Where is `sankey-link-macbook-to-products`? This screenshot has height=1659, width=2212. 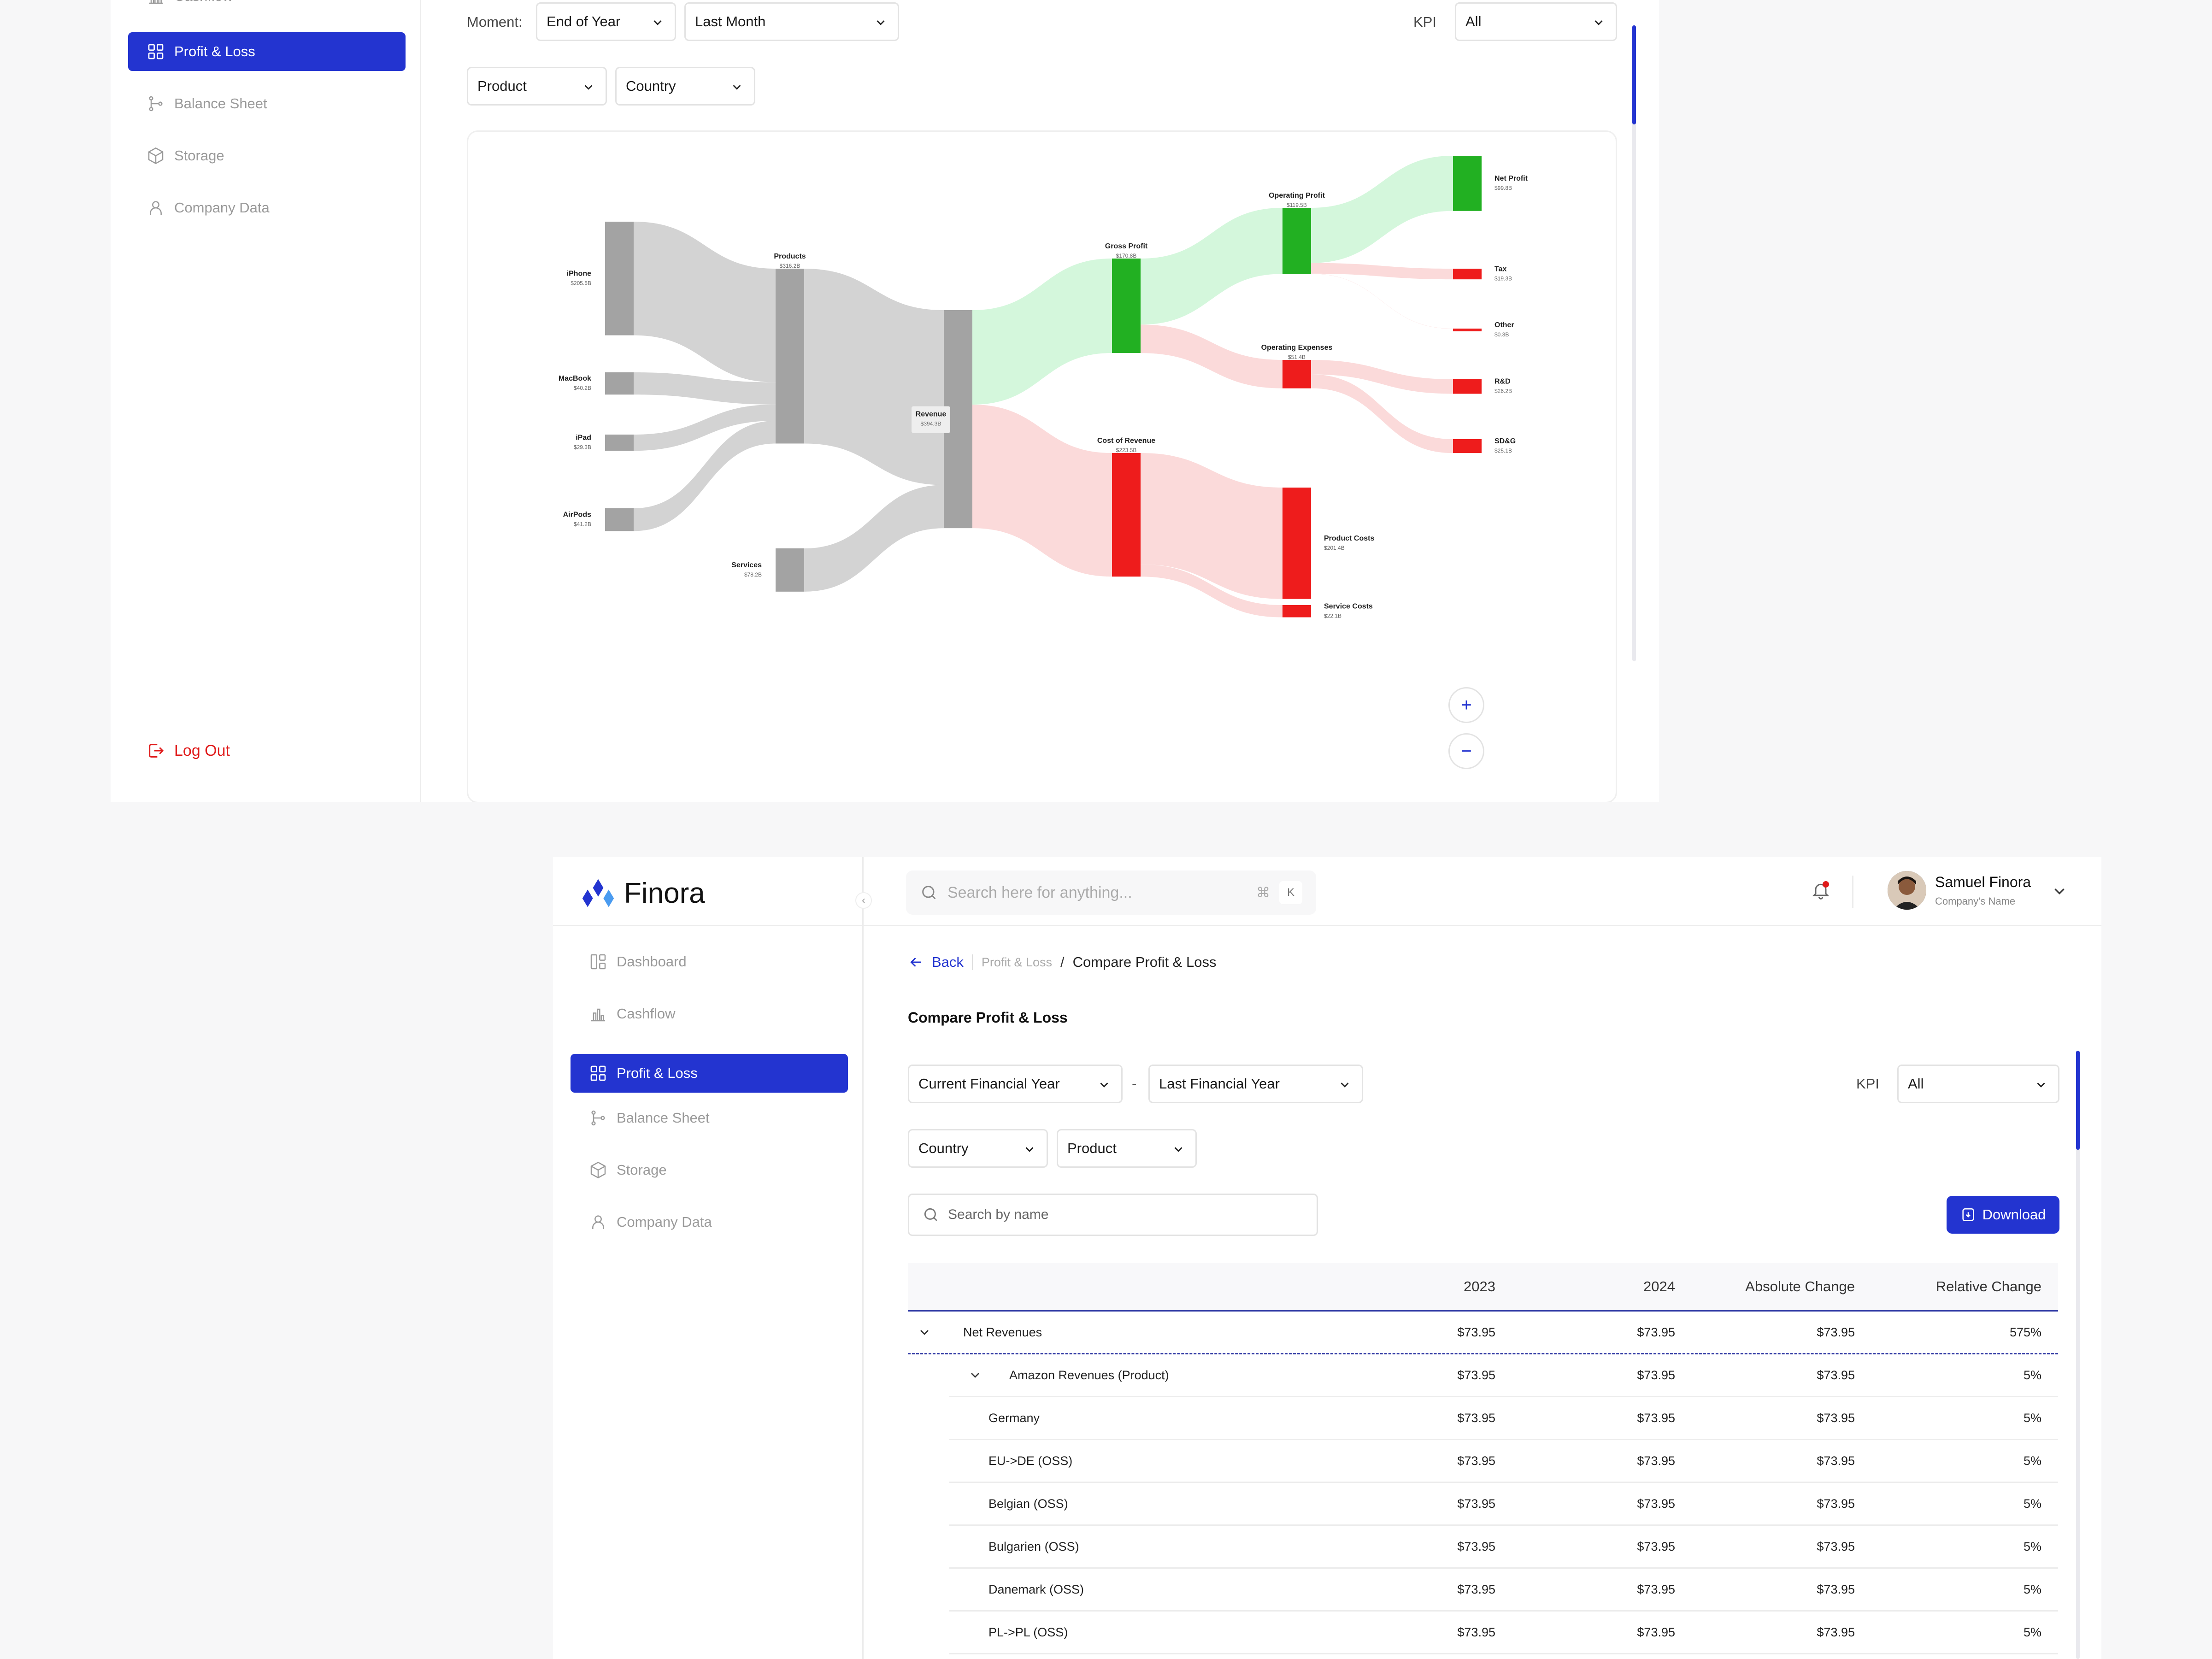
sankey-link-macbook-to-products is located at coordinates (705, 388).